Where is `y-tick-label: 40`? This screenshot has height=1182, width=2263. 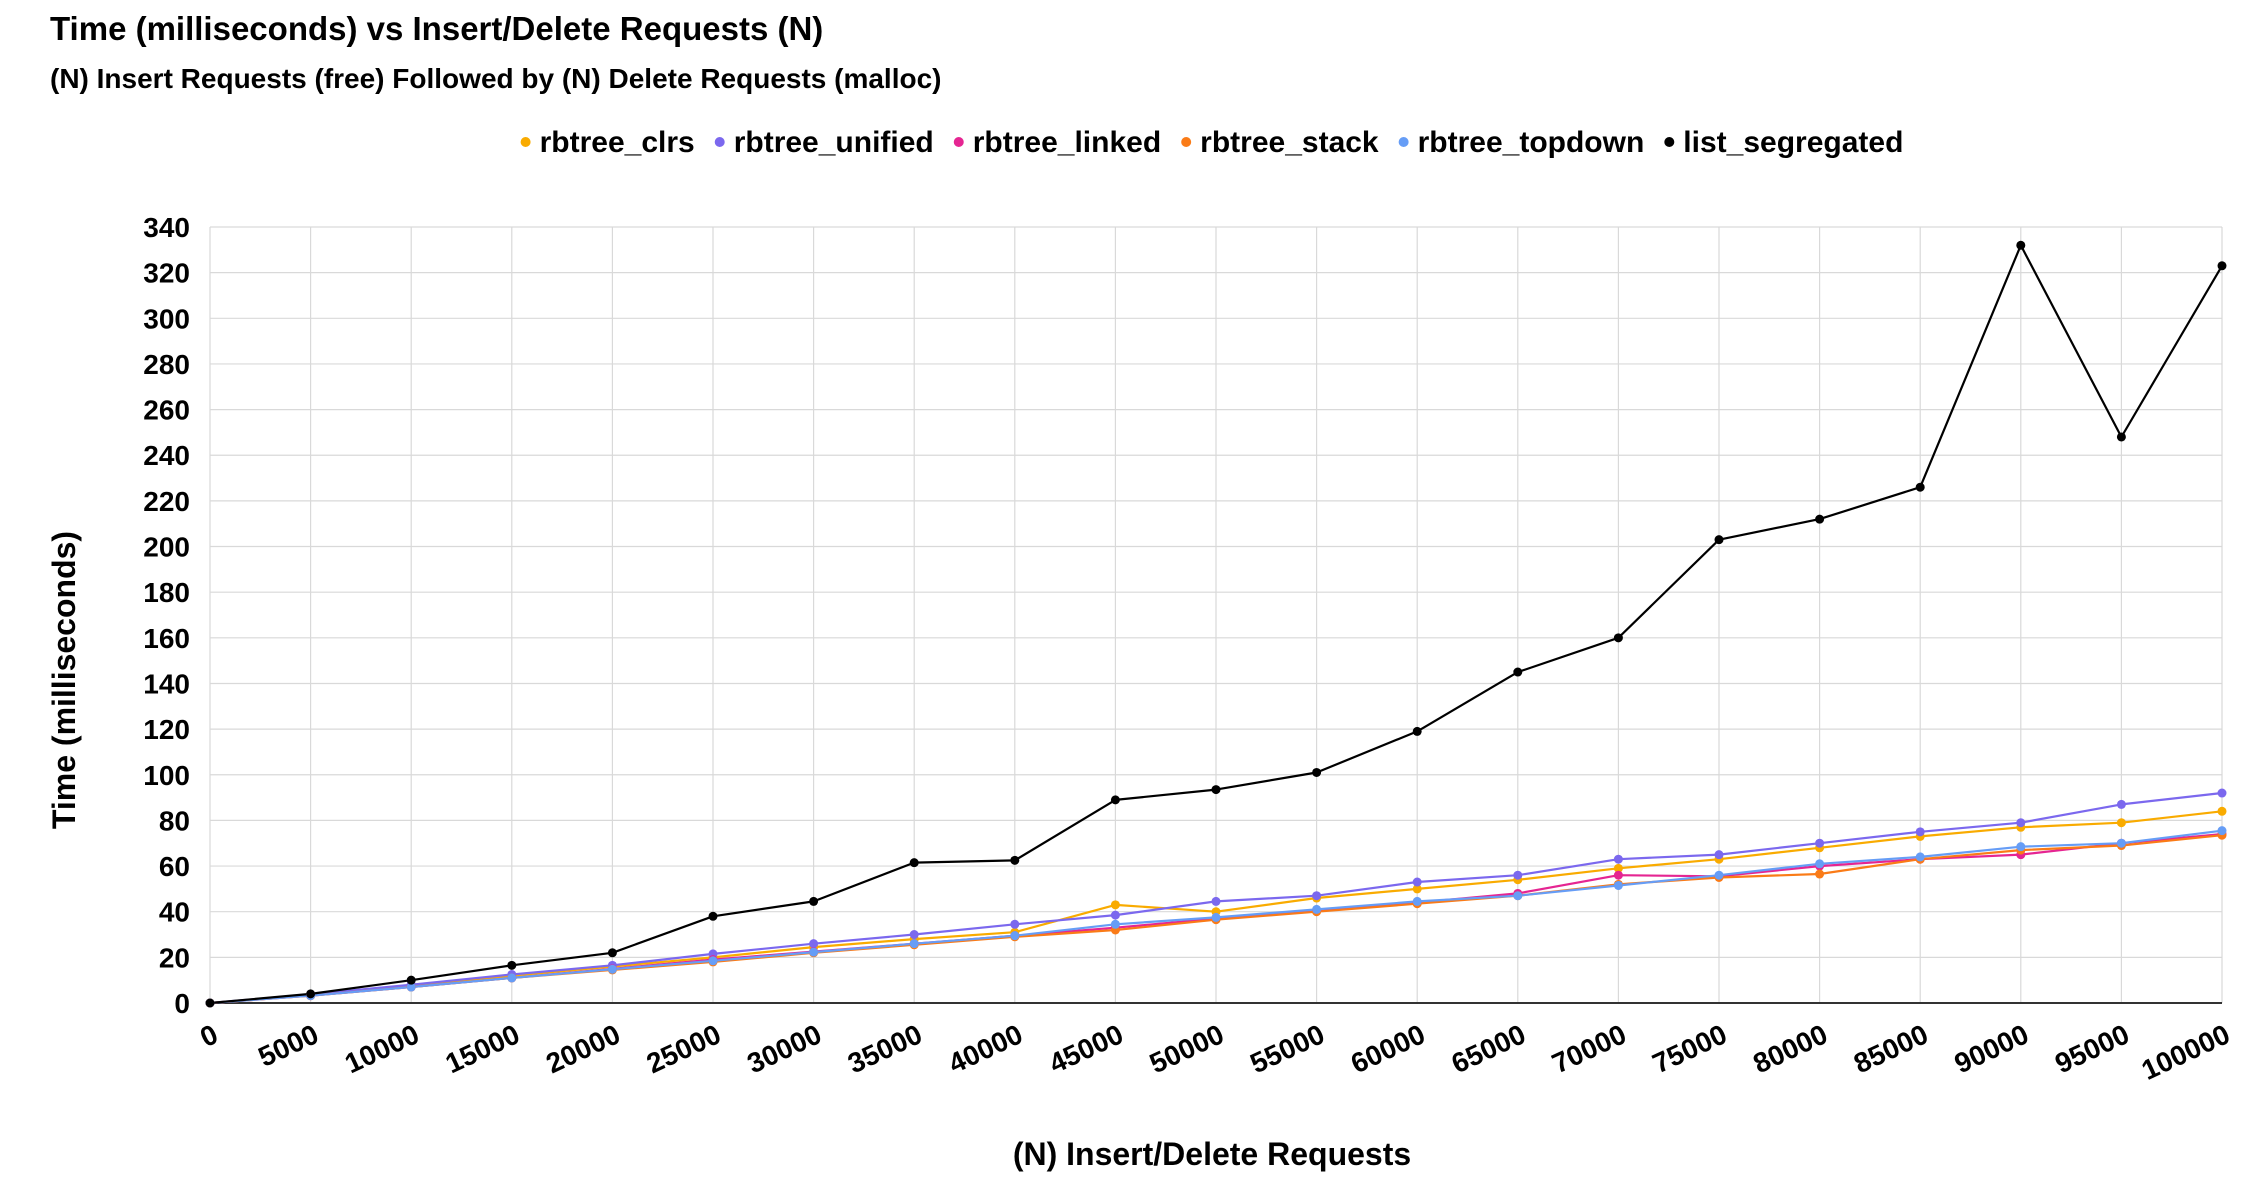 y-tick-label: 40 is located at coordinates (174, 912).